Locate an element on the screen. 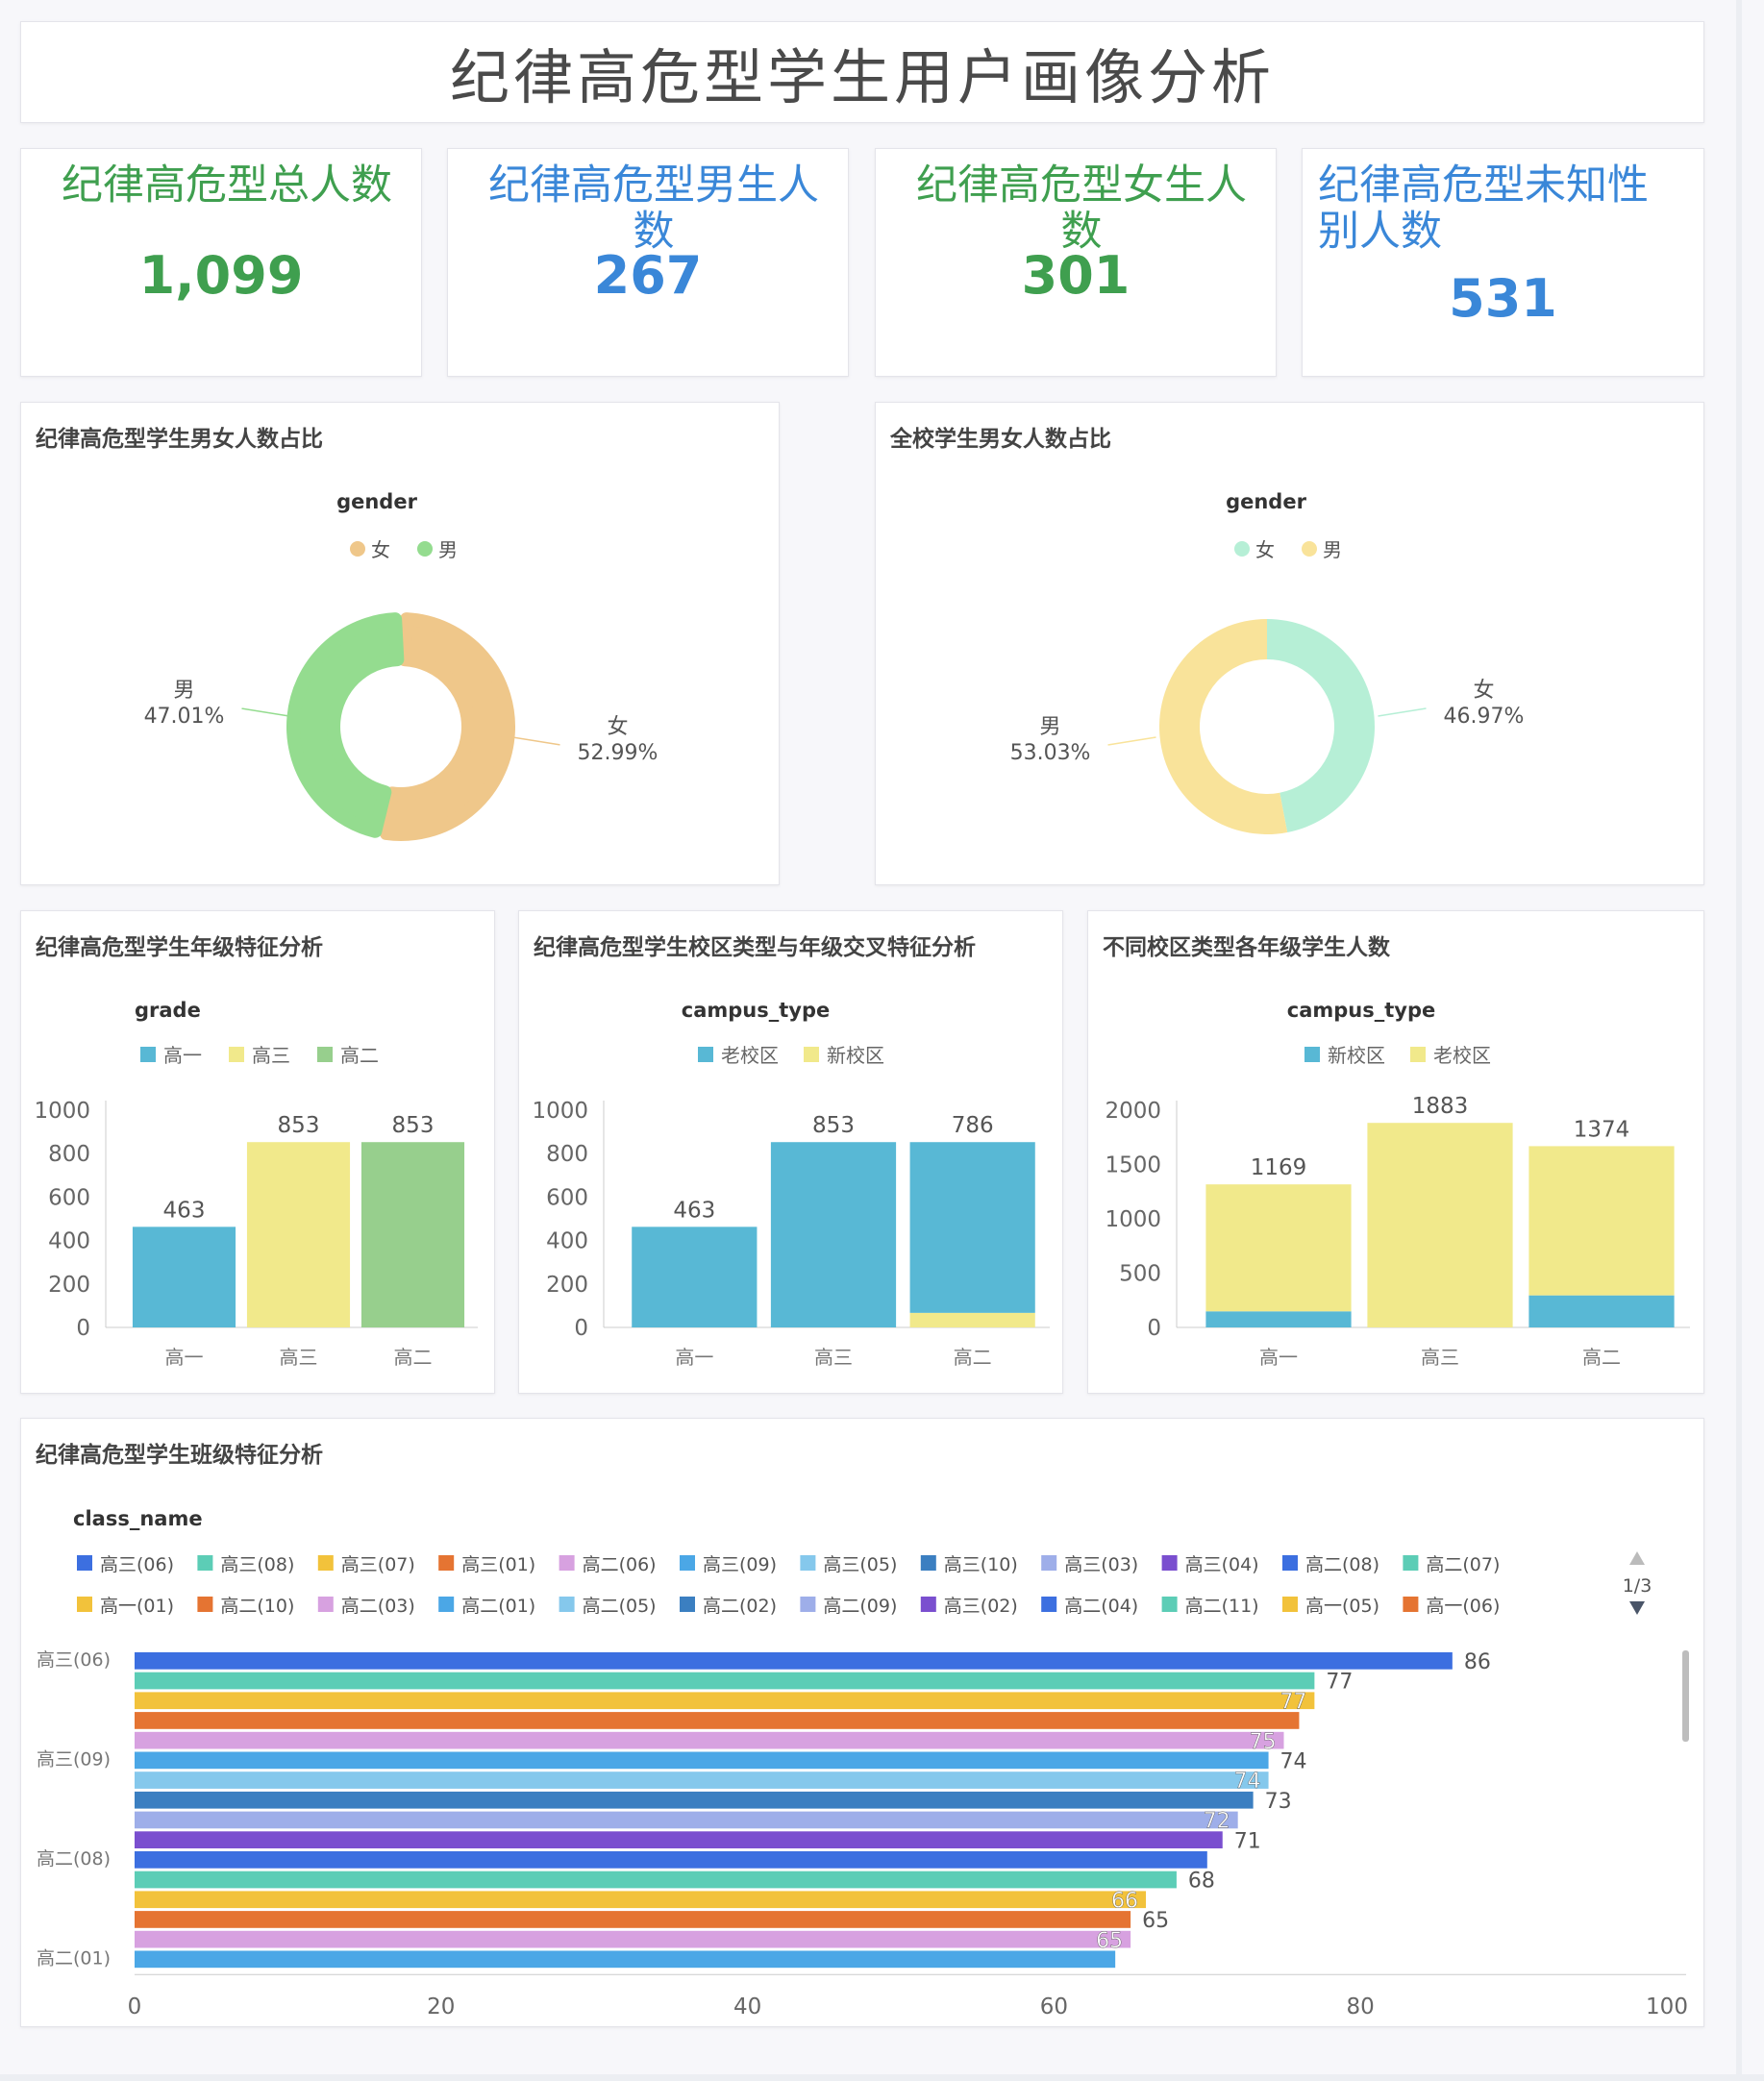  legend-swatch-高一 is located at coordinates (148, 1054).